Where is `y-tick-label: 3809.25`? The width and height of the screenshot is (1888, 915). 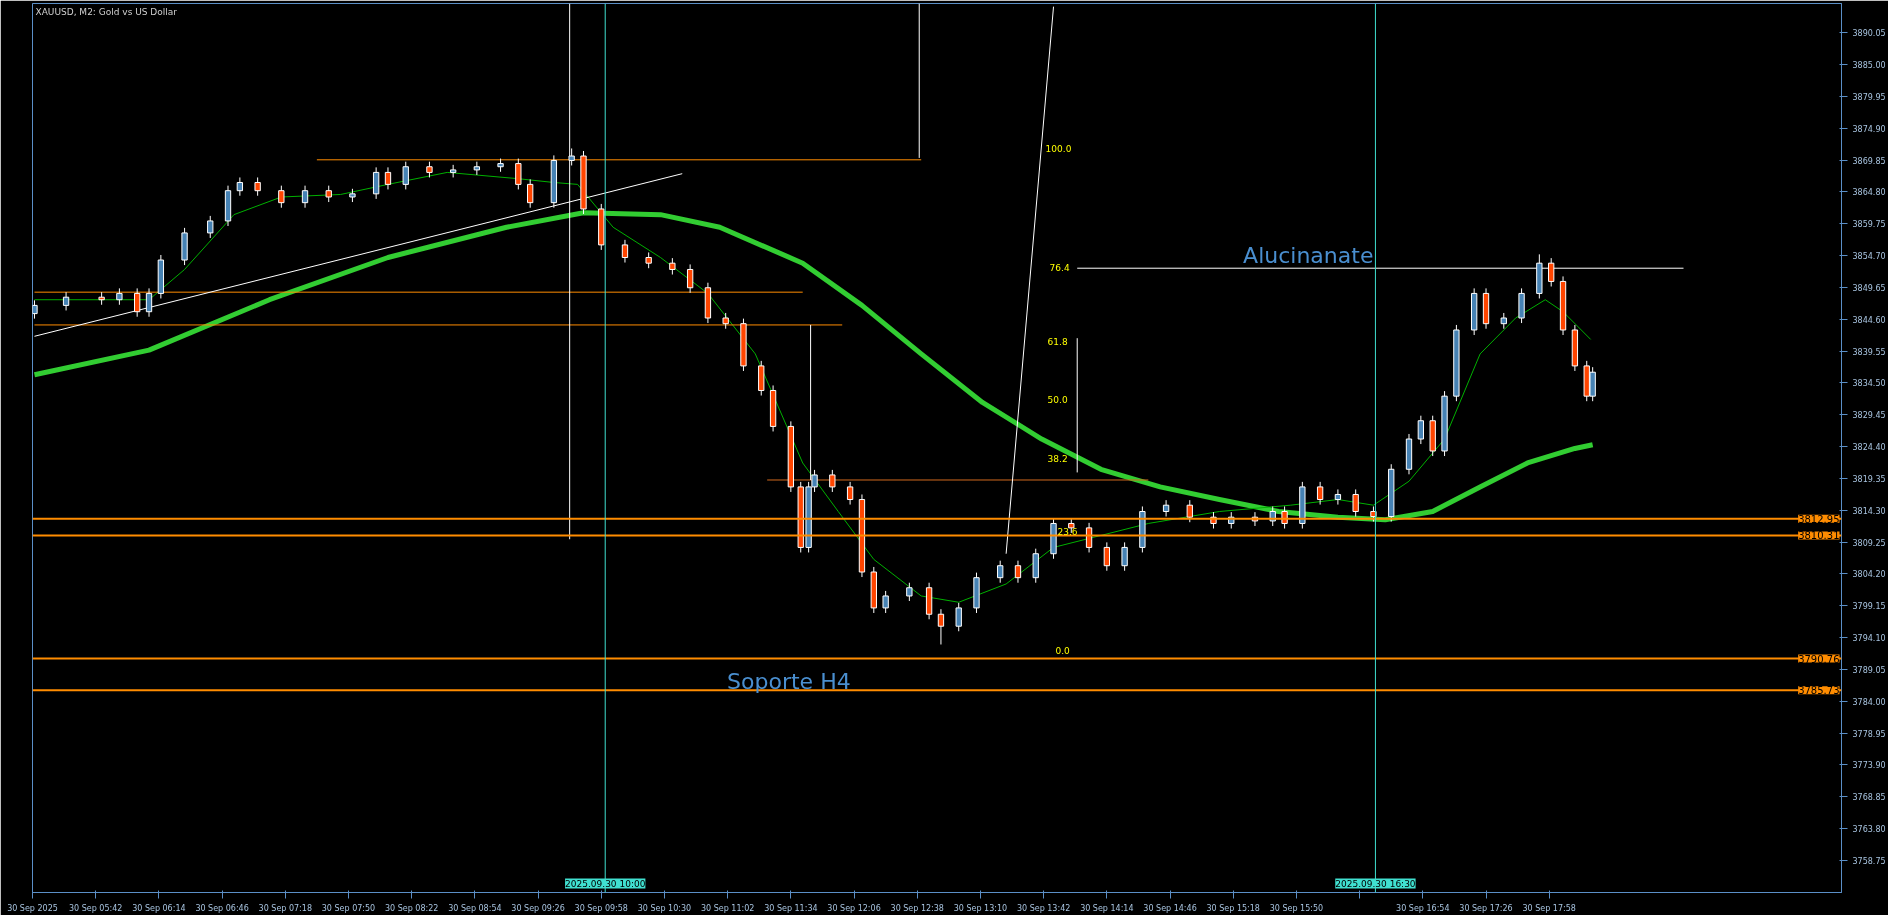
y-tick-label: 3809.25 is located at coordinates (1869, 543).